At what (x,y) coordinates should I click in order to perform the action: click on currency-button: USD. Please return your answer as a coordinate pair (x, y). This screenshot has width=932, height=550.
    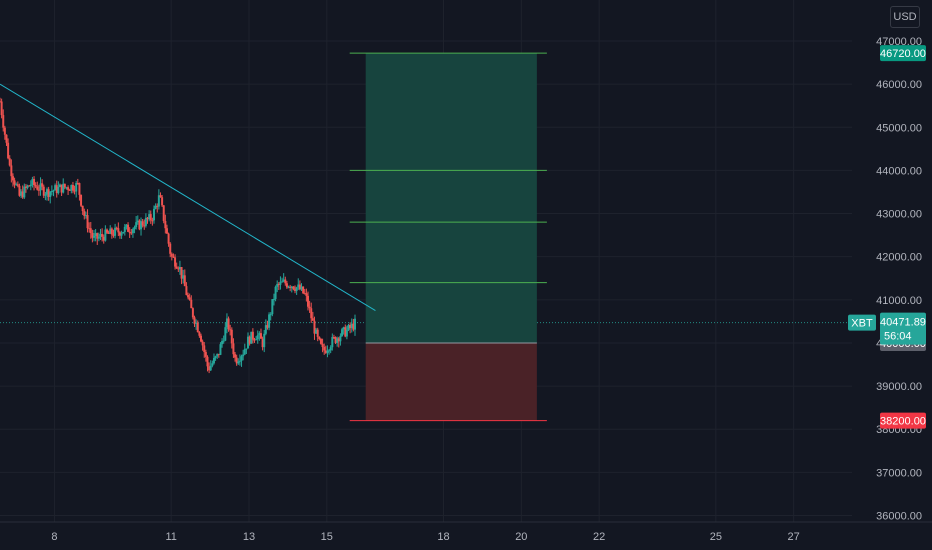
    Looking at the image, I should click on (905, 17).